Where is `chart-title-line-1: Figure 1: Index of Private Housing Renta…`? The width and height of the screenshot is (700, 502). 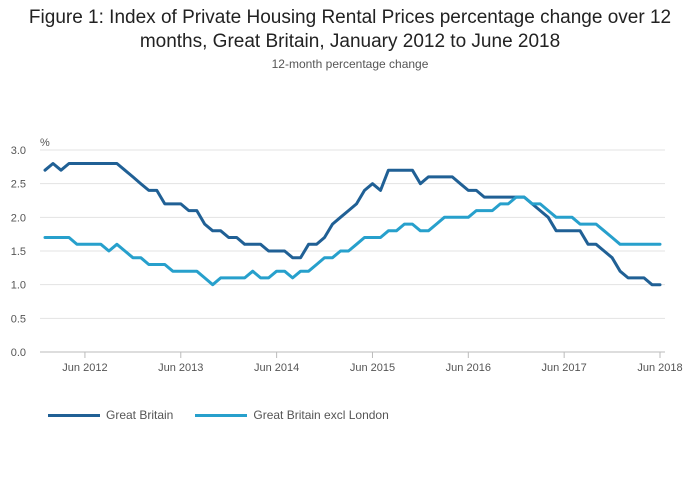
chart-title-line-1: Figure 1: Index of Private Housing Renta… is located at coordinates (350, 17).